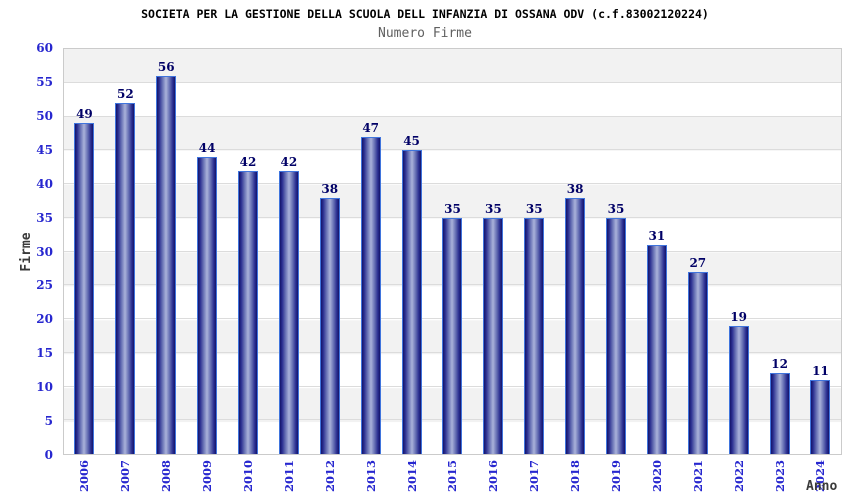  I want to click on bar-2008: 56, so click(166, 257).